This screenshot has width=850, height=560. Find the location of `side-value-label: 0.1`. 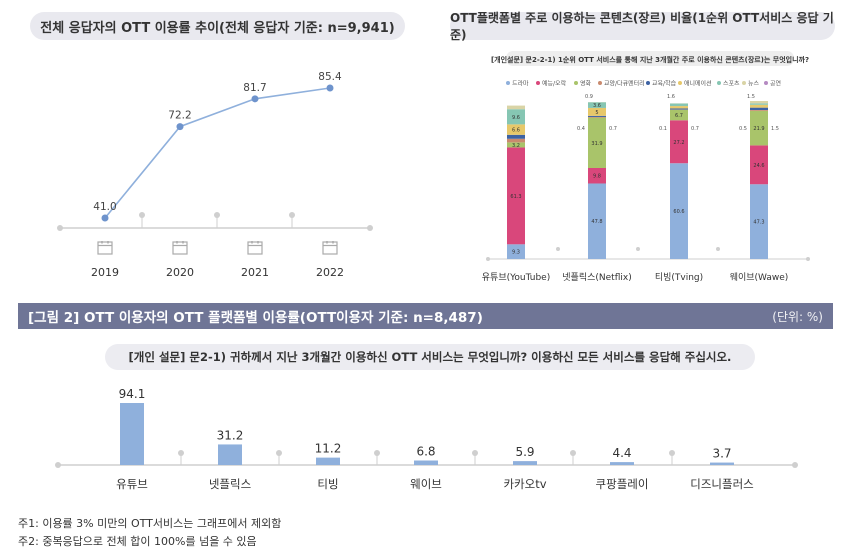

side-value-label: 0.1 is located at coordinates (663, 129).